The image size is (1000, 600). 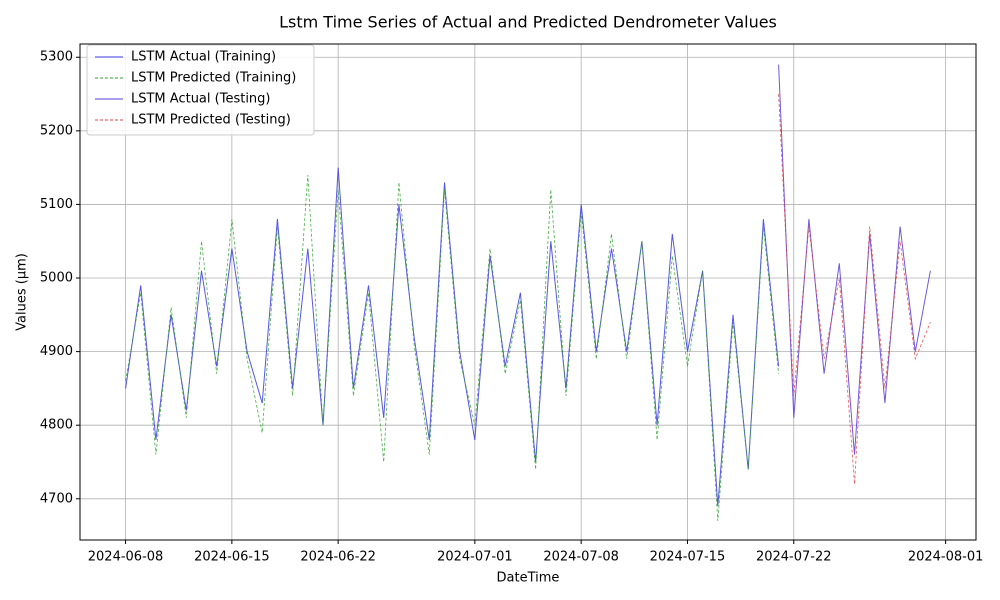 I want to click on x-tick-label: 2024-06-15, so click(x=232, y=557).